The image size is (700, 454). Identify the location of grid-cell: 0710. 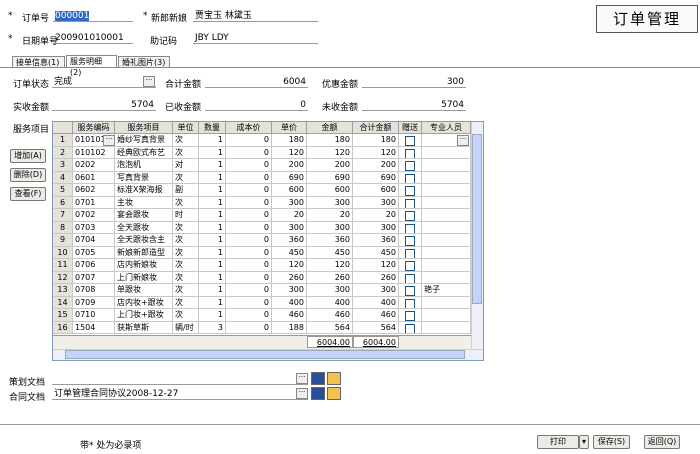
(94, 315).